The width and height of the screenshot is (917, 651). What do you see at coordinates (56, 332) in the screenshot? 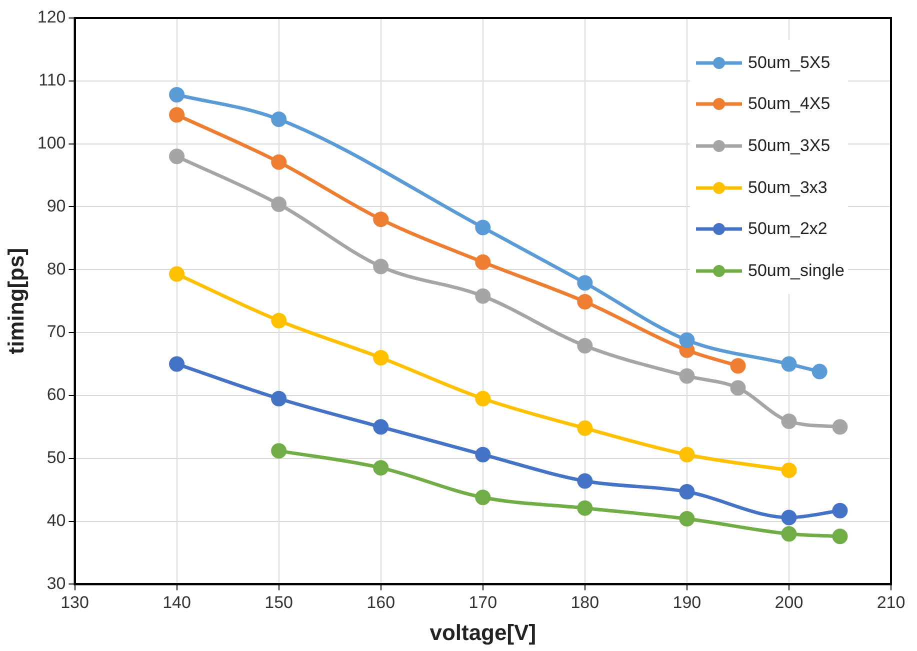
I see `y-tick-label: 70` at bounding box center [56, 332].